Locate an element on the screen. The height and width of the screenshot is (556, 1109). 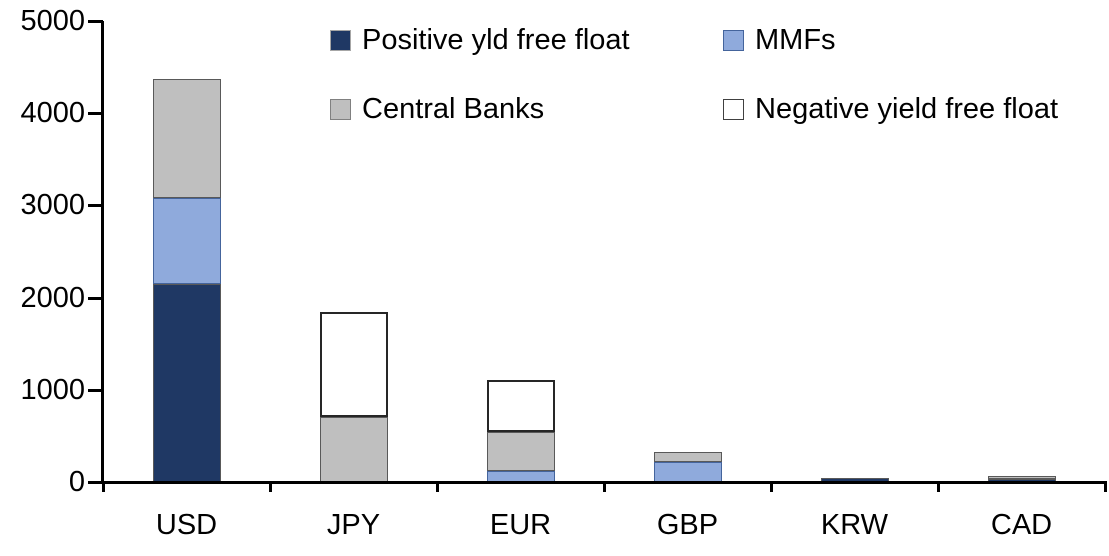
x-axis-category-label-usd: USD is located at coordinates (186, 525).